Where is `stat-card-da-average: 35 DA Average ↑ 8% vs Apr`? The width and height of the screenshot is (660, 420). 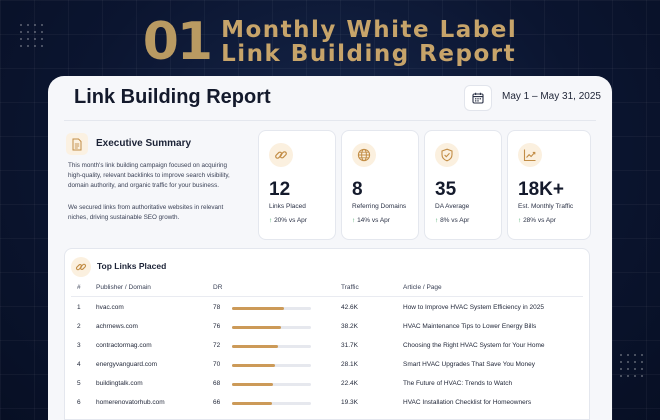 stat-card-da-average: 35 DA Average ↑ 8% vs Apr is located at coordinates (463, 185).